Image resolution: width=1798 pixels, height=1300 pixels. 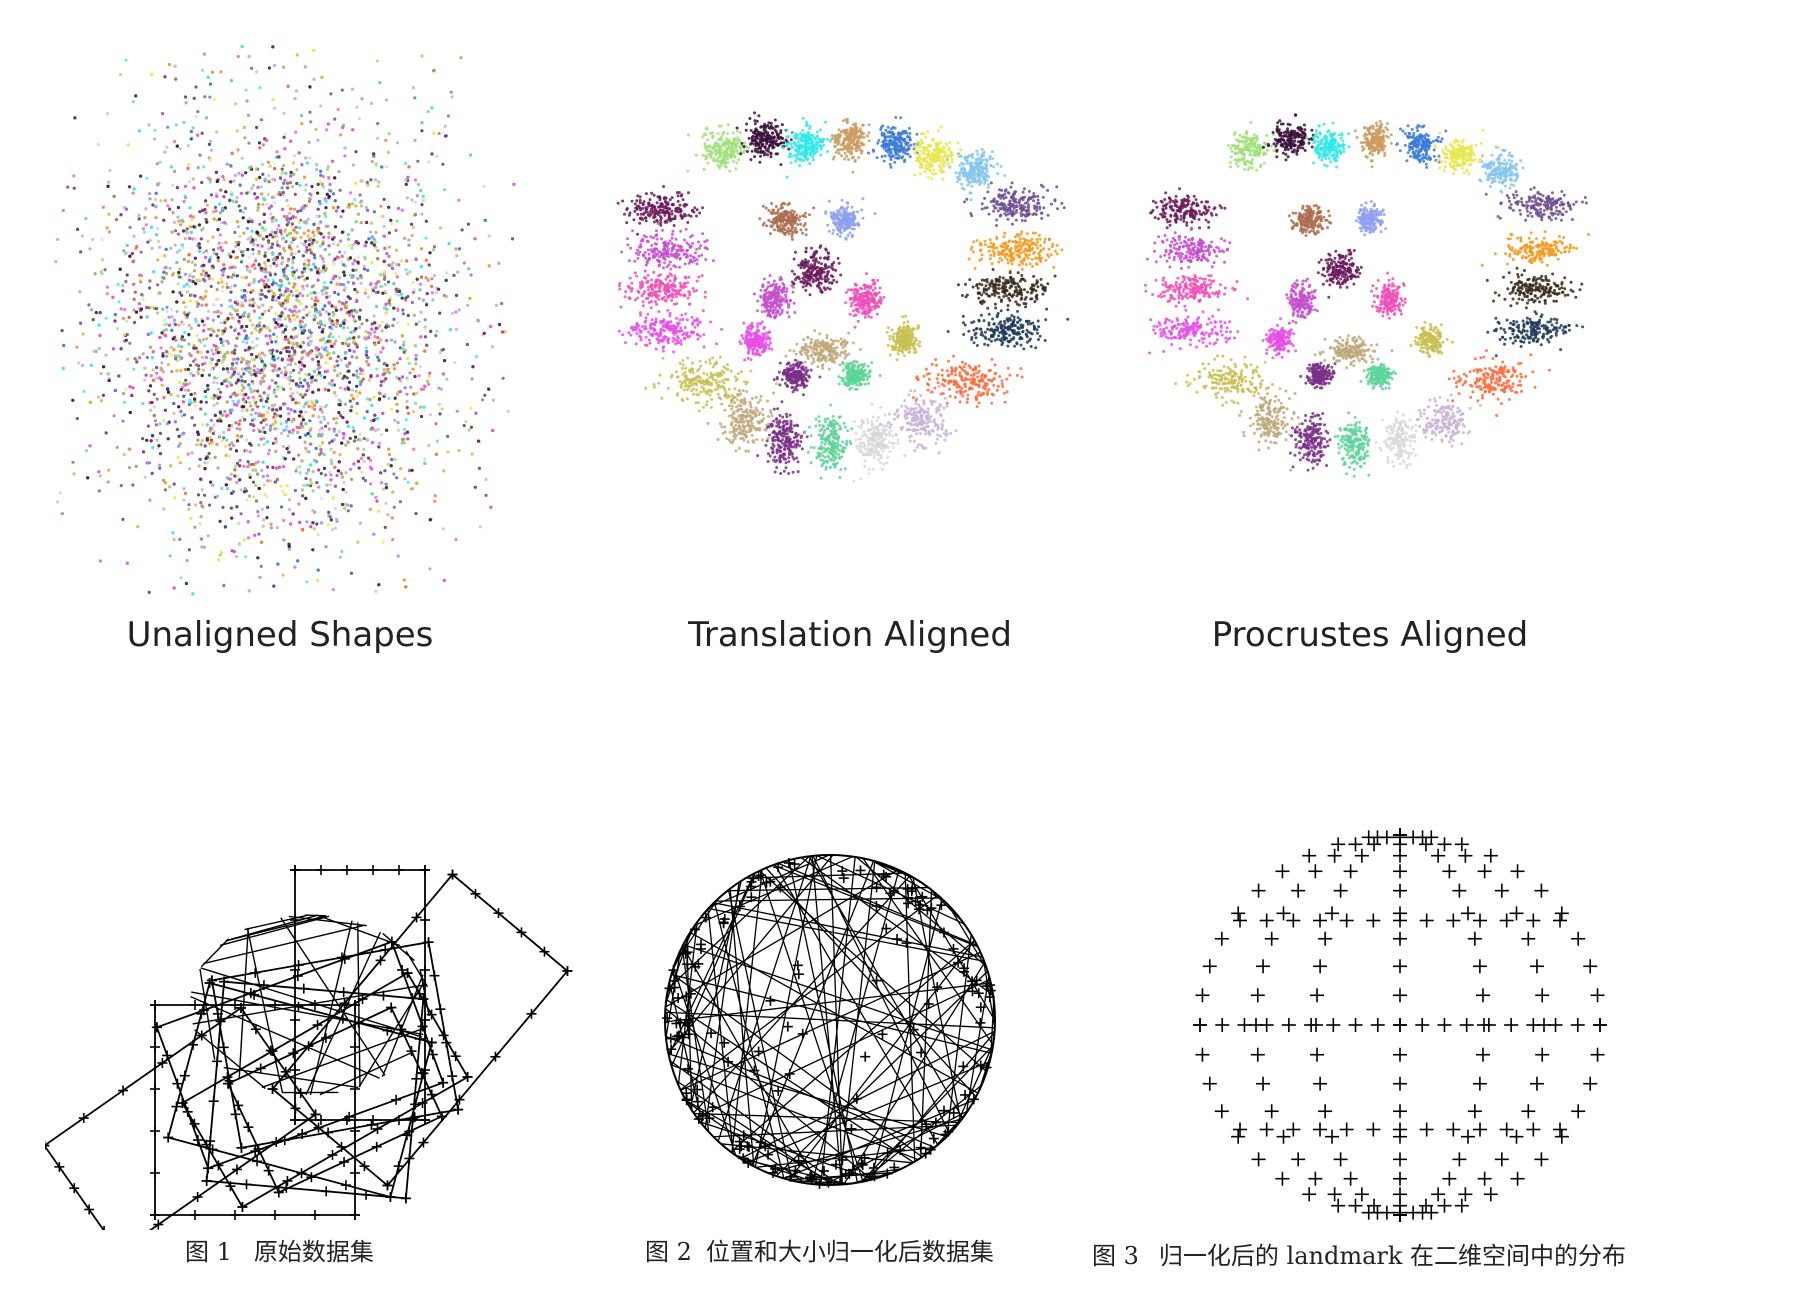 What do you see at coordinates (1370, 635) in the screenshot?
I see `caption-procrustes-aligned: Procrustes Aligned` at bounding box center [1370, 635].